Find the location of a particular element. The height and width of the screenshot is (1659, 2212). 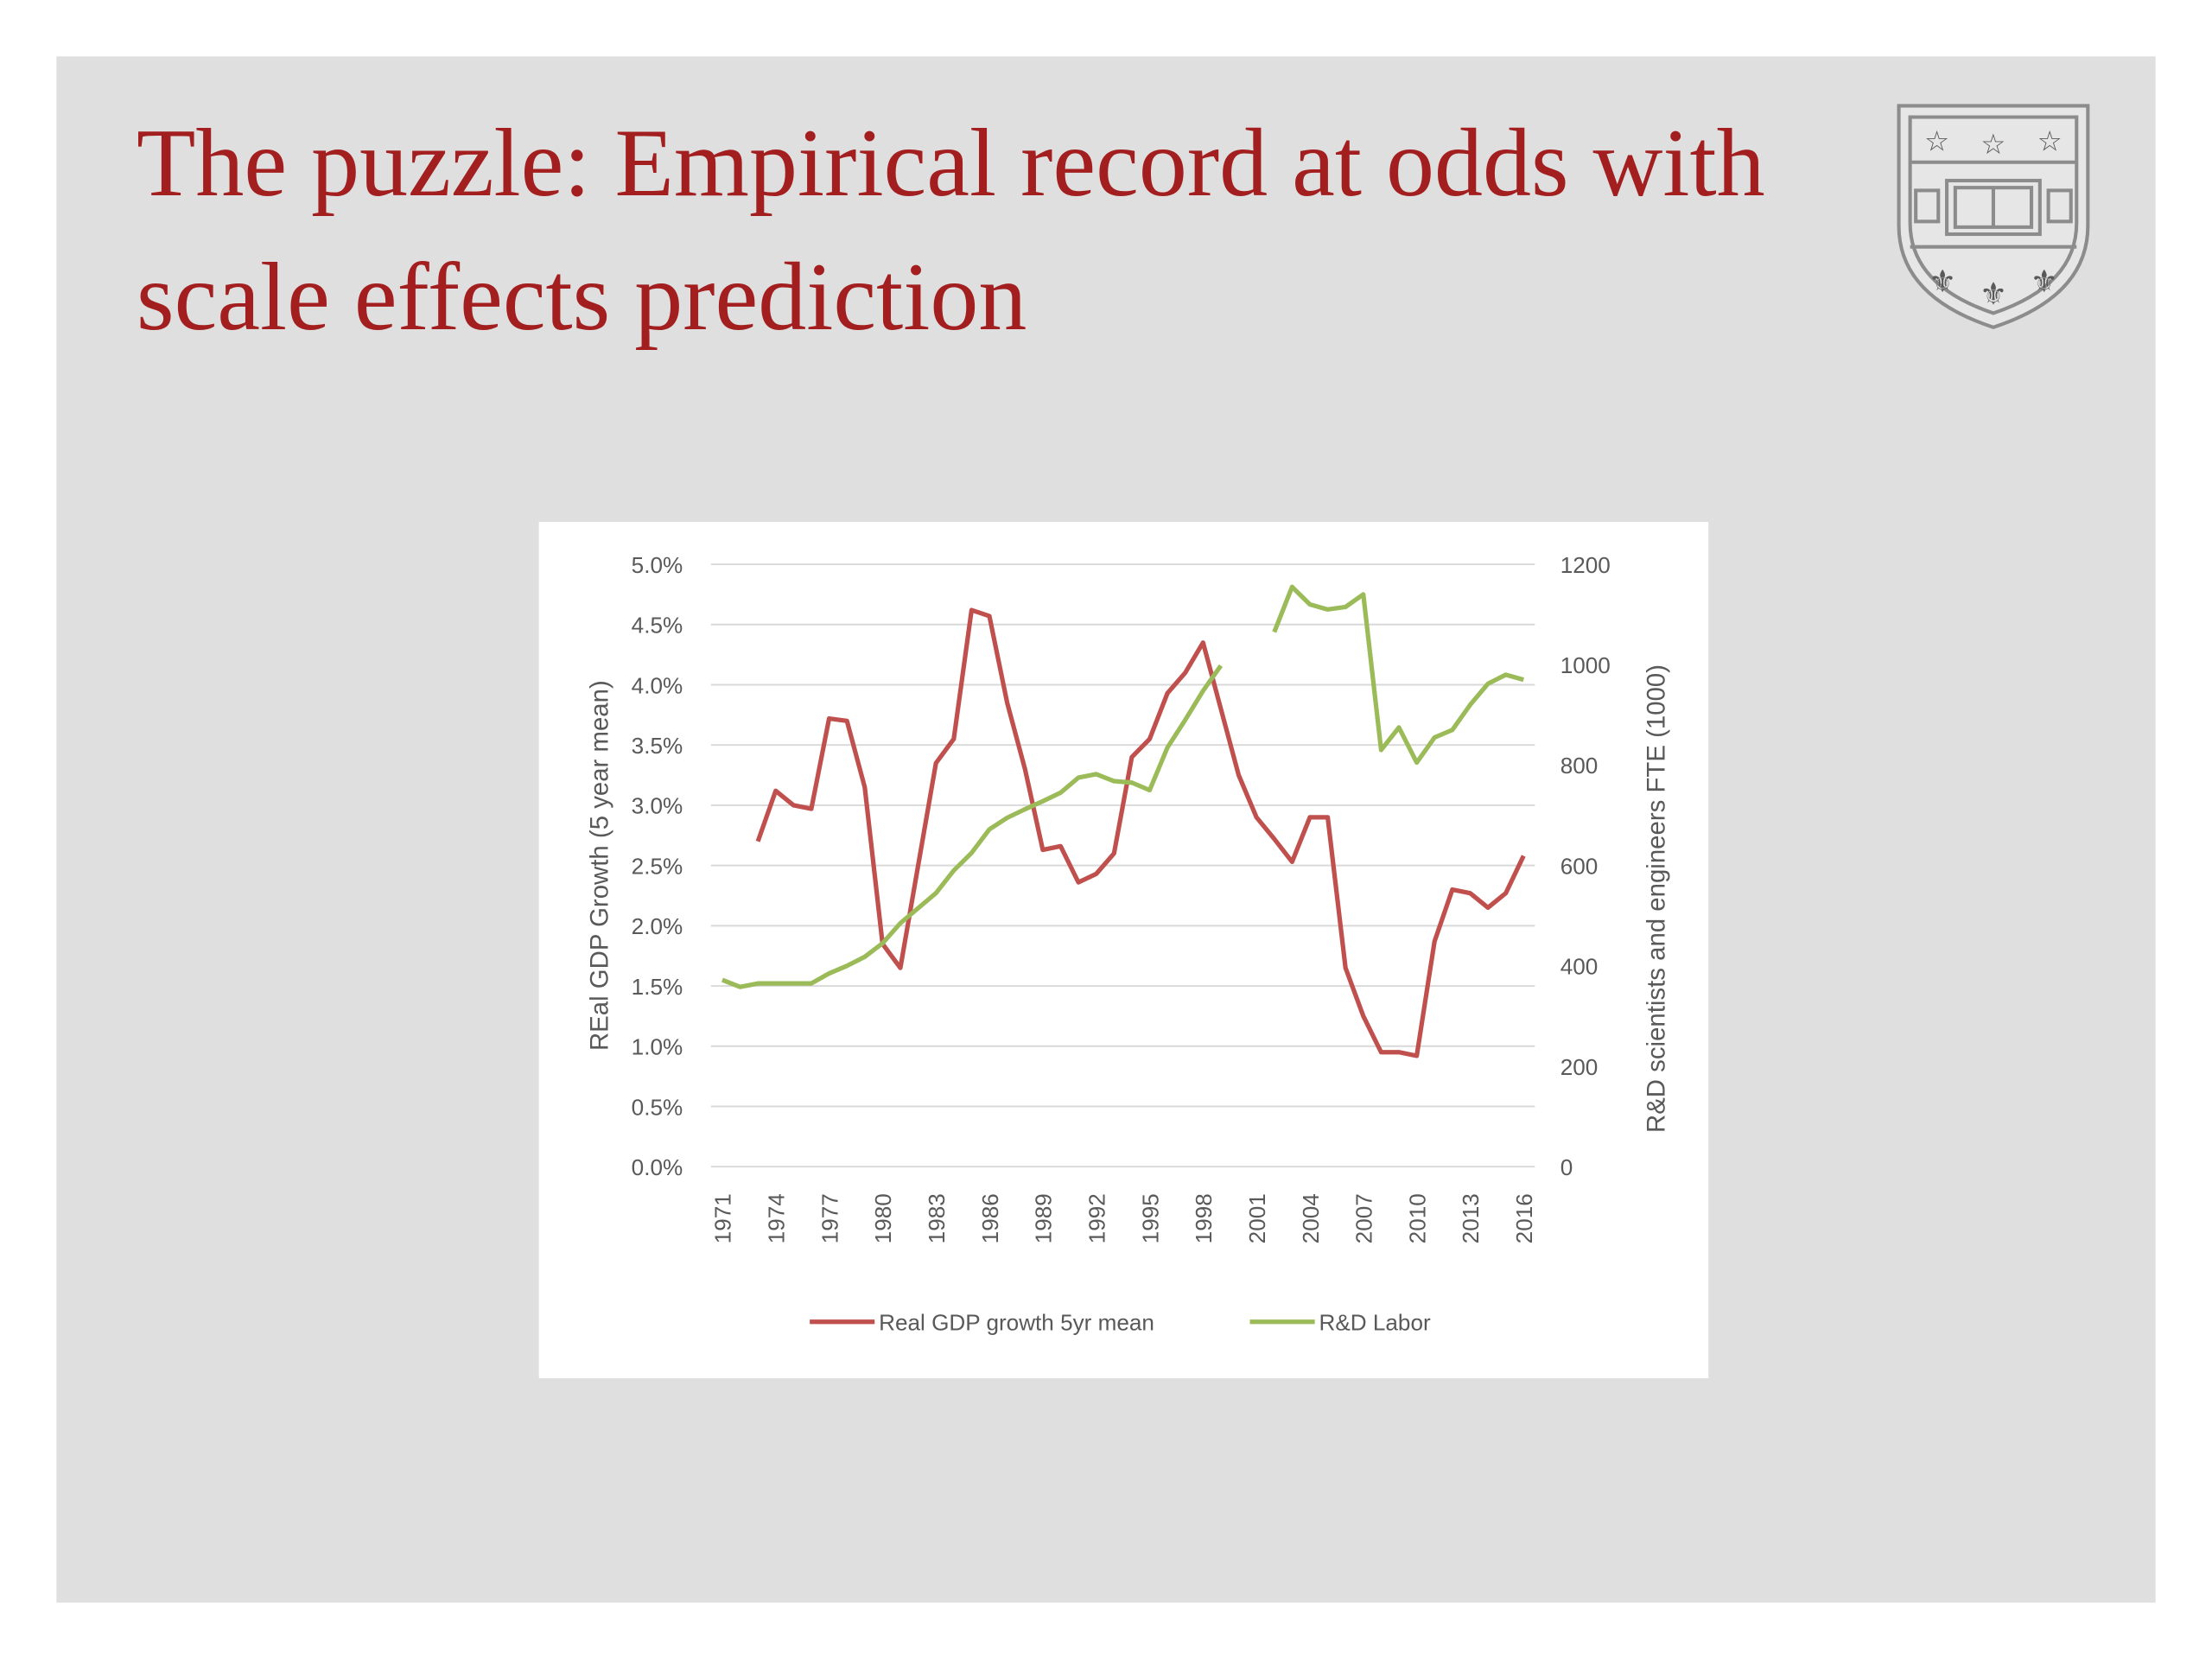

legend-label: Real GDP growth 5yr mean is located at coordinates (1017, 1323).